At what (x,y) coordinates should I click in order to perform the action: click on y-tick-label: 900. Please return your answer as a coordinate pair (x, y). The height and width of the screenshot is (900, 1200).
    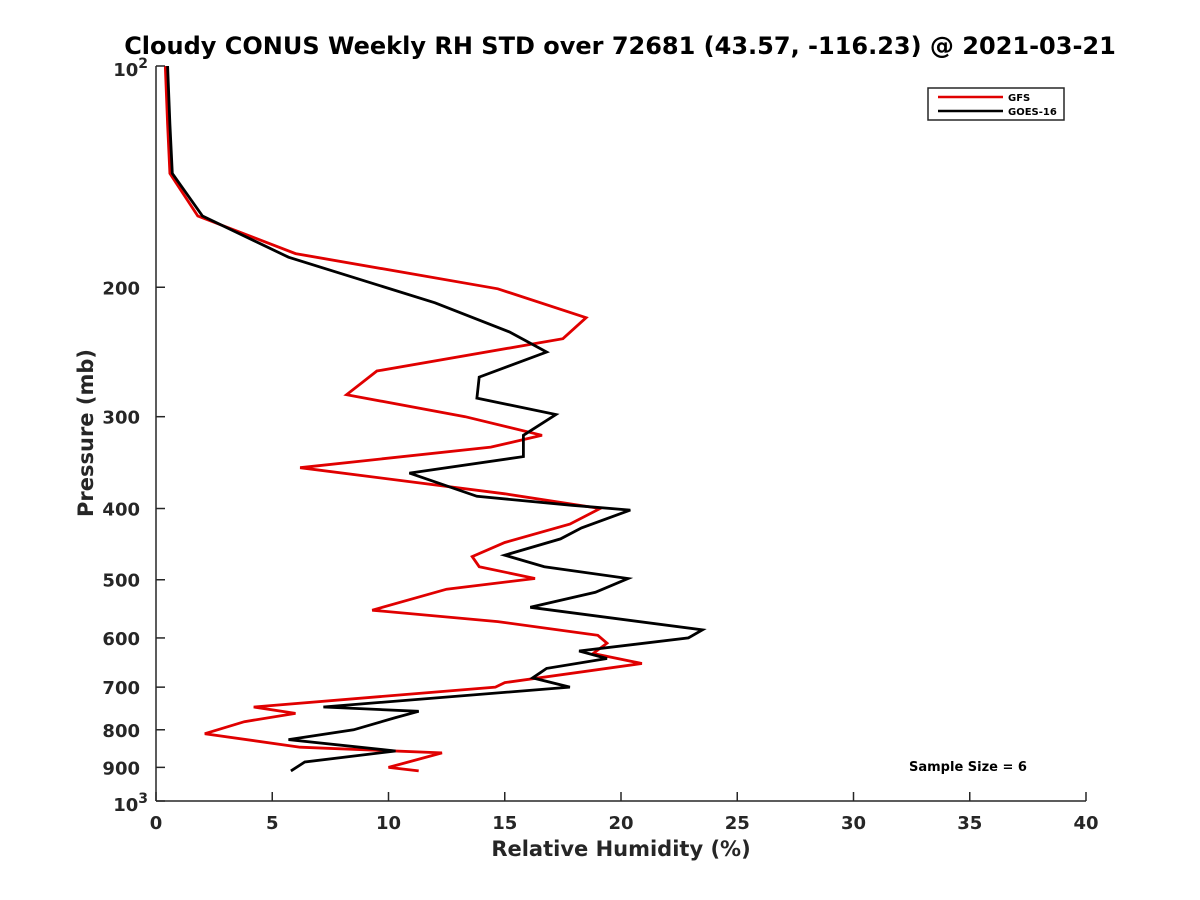
    Looking at the image, I should click on (121, 768).